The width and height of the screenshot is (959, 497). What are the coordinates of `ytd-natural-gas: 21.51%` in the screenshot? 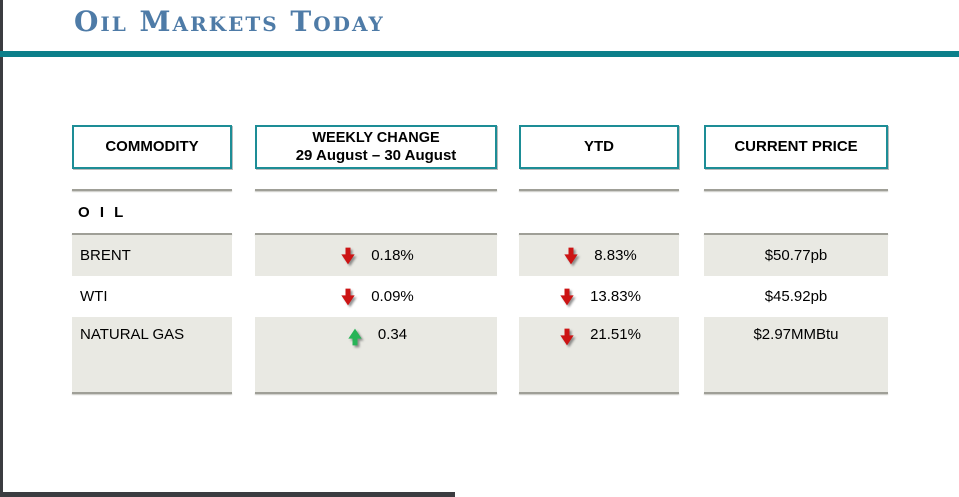 It's located at (599, 354).